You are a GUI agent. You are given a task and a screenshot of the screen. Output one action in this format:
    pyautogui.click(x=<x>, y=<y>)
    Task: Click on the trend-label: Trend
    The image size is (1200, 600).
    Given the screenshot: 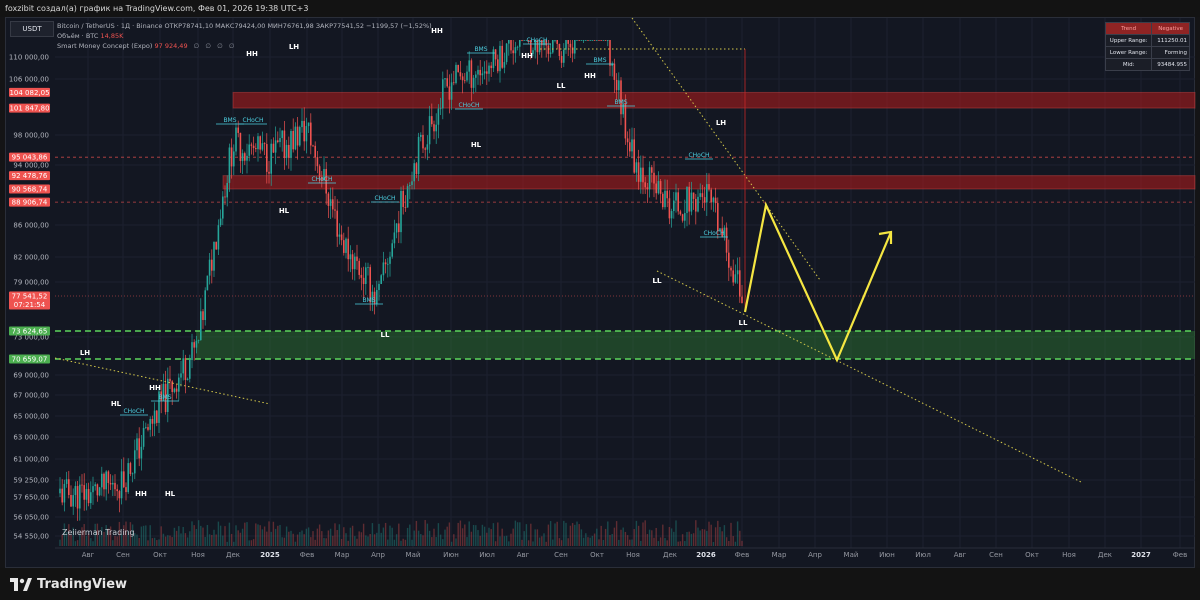 What is the action you would take?
    pyautogui.click(x=1128, y=28)
    